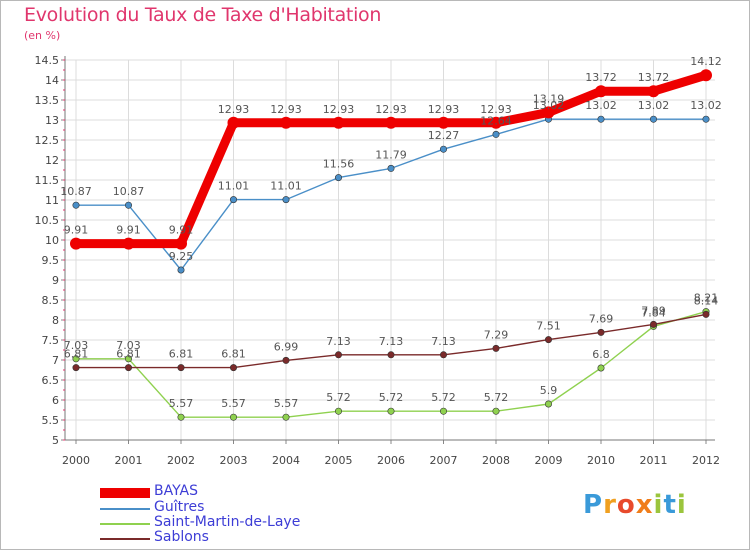 This screenshot has height=550, width=750. What do you see at coordinates (55, 280) in the screenshot?
I see `y-tick-label: 9` at bounding box center [55, 280].